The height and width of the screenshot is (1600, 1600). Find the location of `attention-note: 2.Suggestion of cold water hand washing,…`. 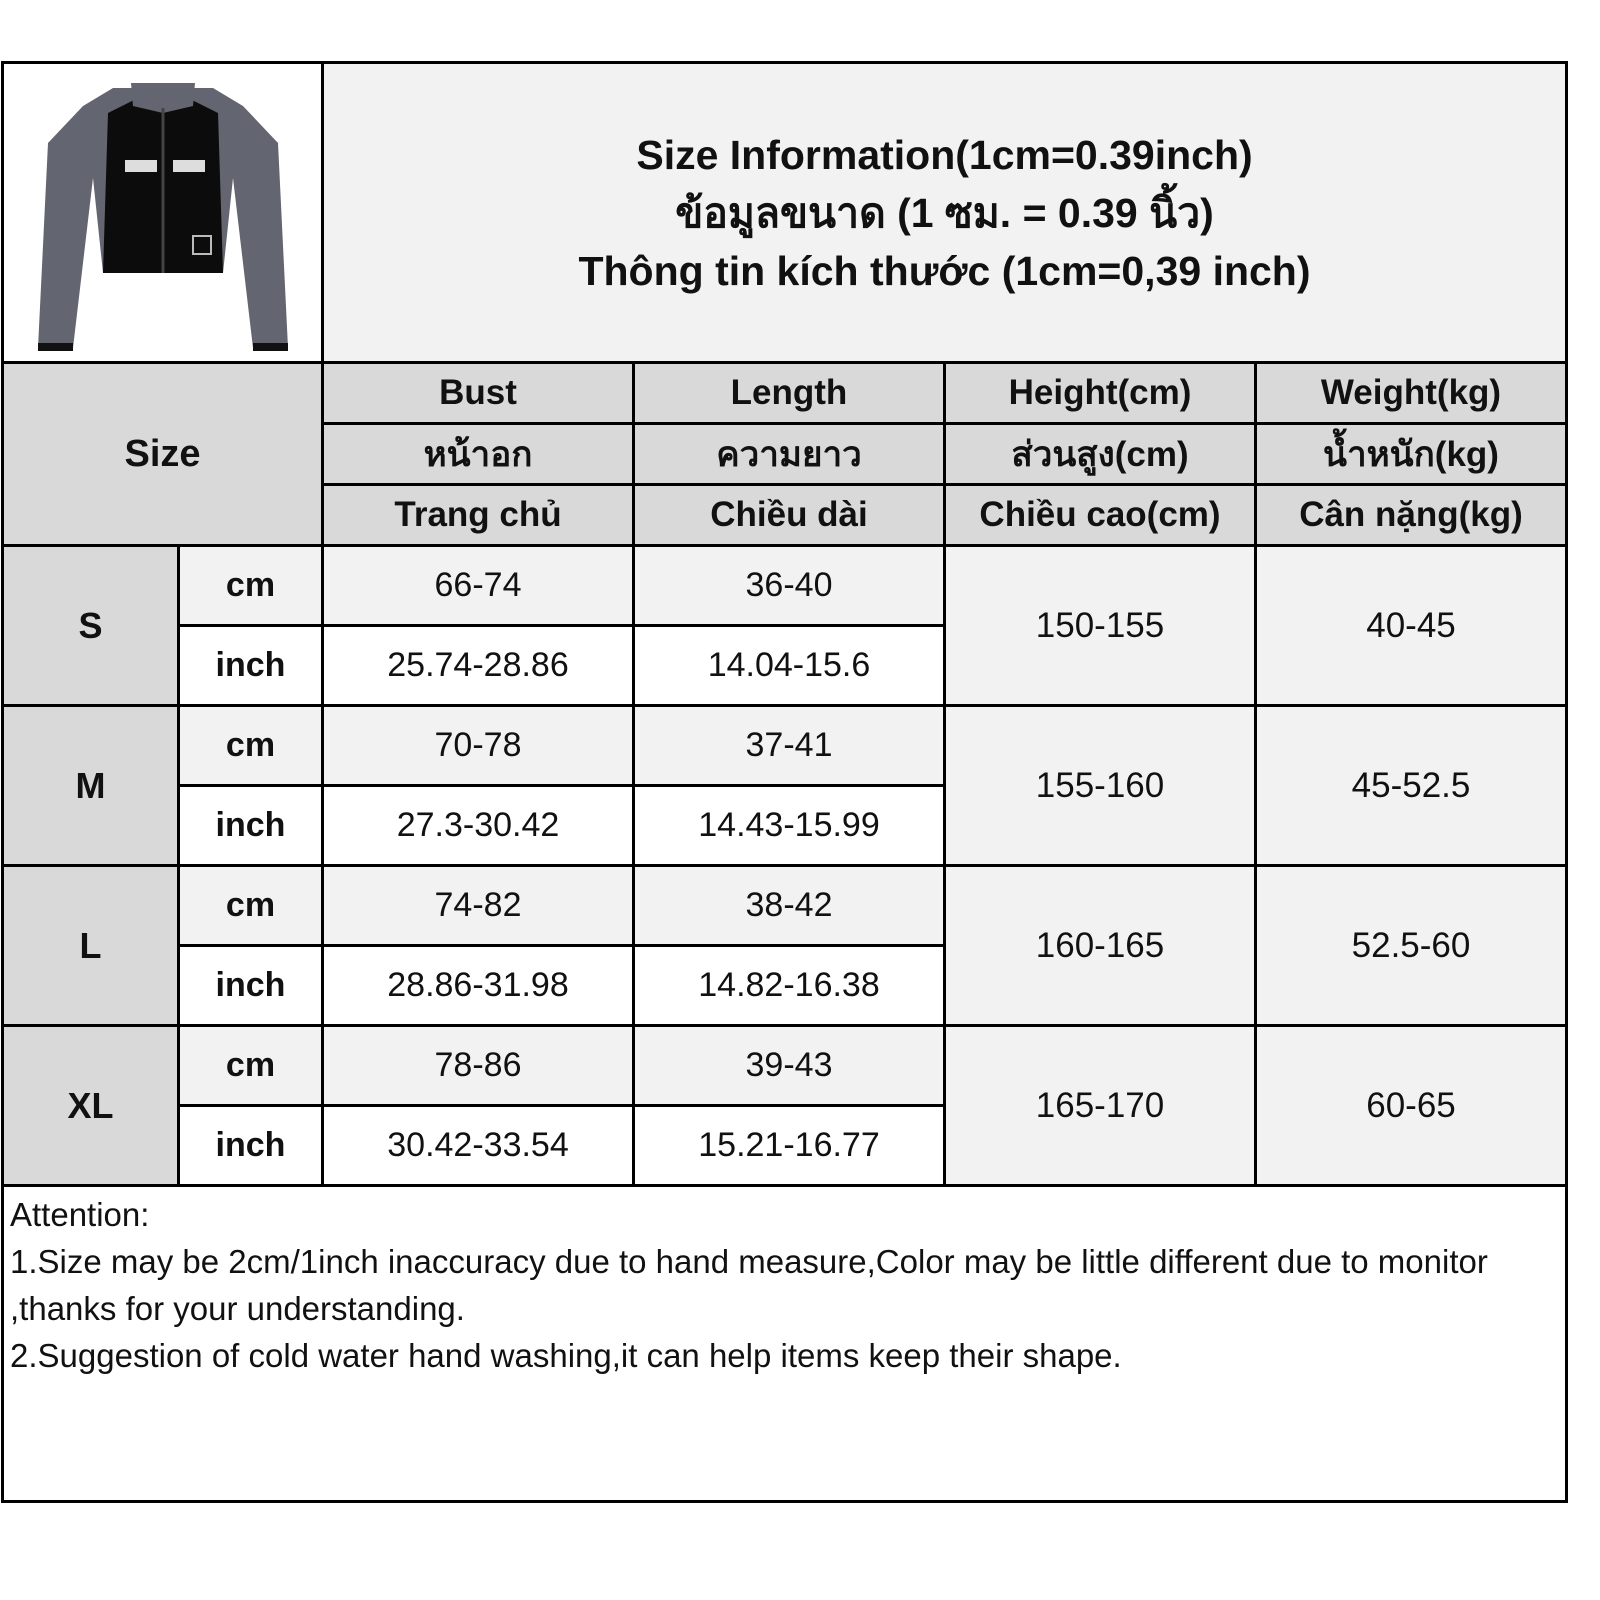

attention-note: 2.Suggestion of cold water hand washing,… is located at coordinates (566, 1355).